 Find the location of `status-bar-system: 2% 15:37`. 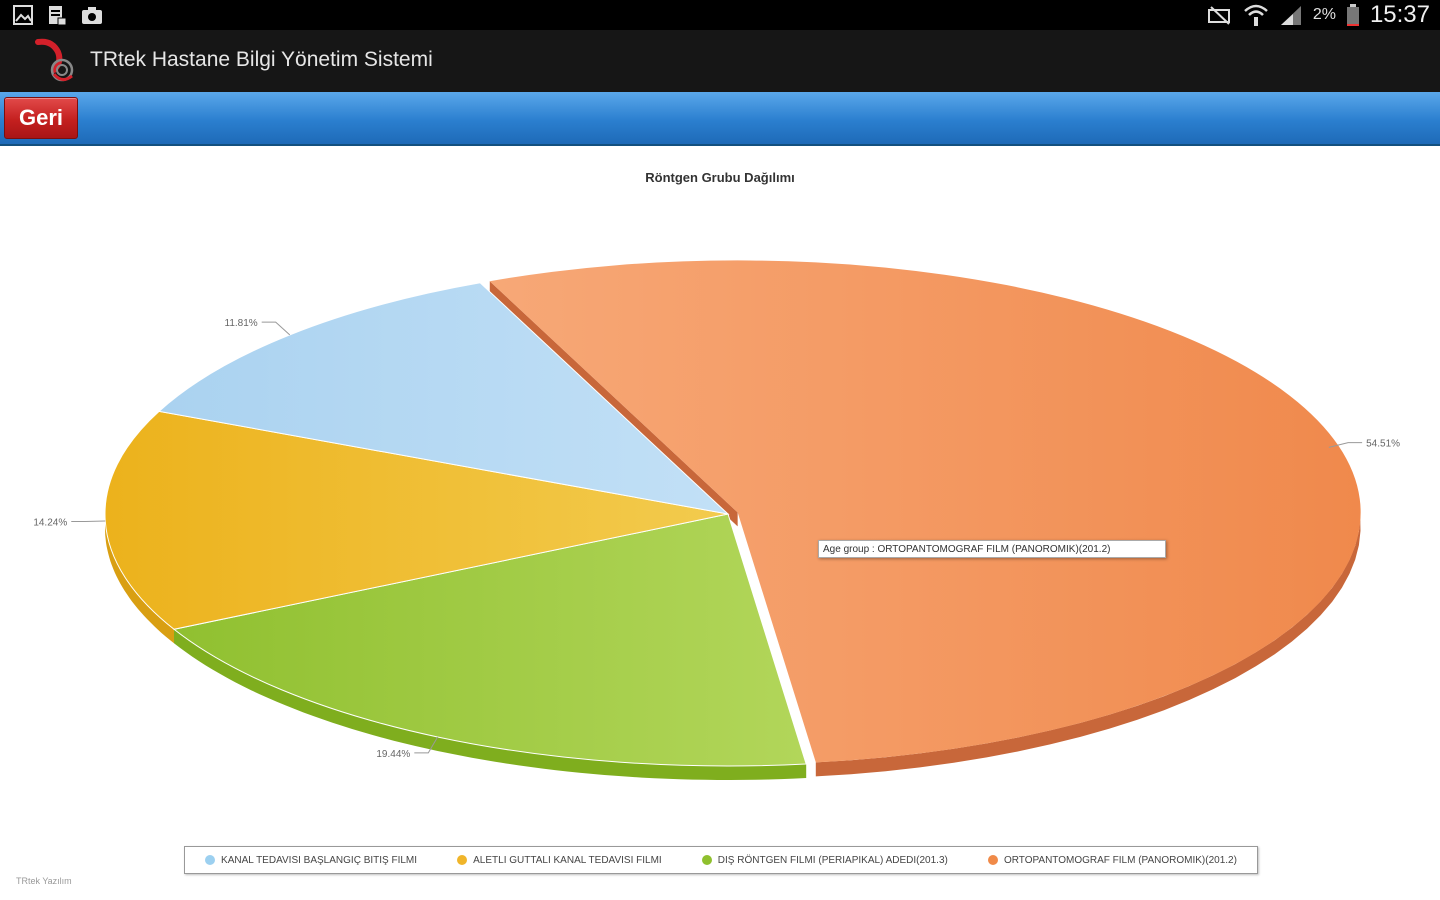

status-bar-system: 2% 15:37 is located at coordinates (1318, 15).